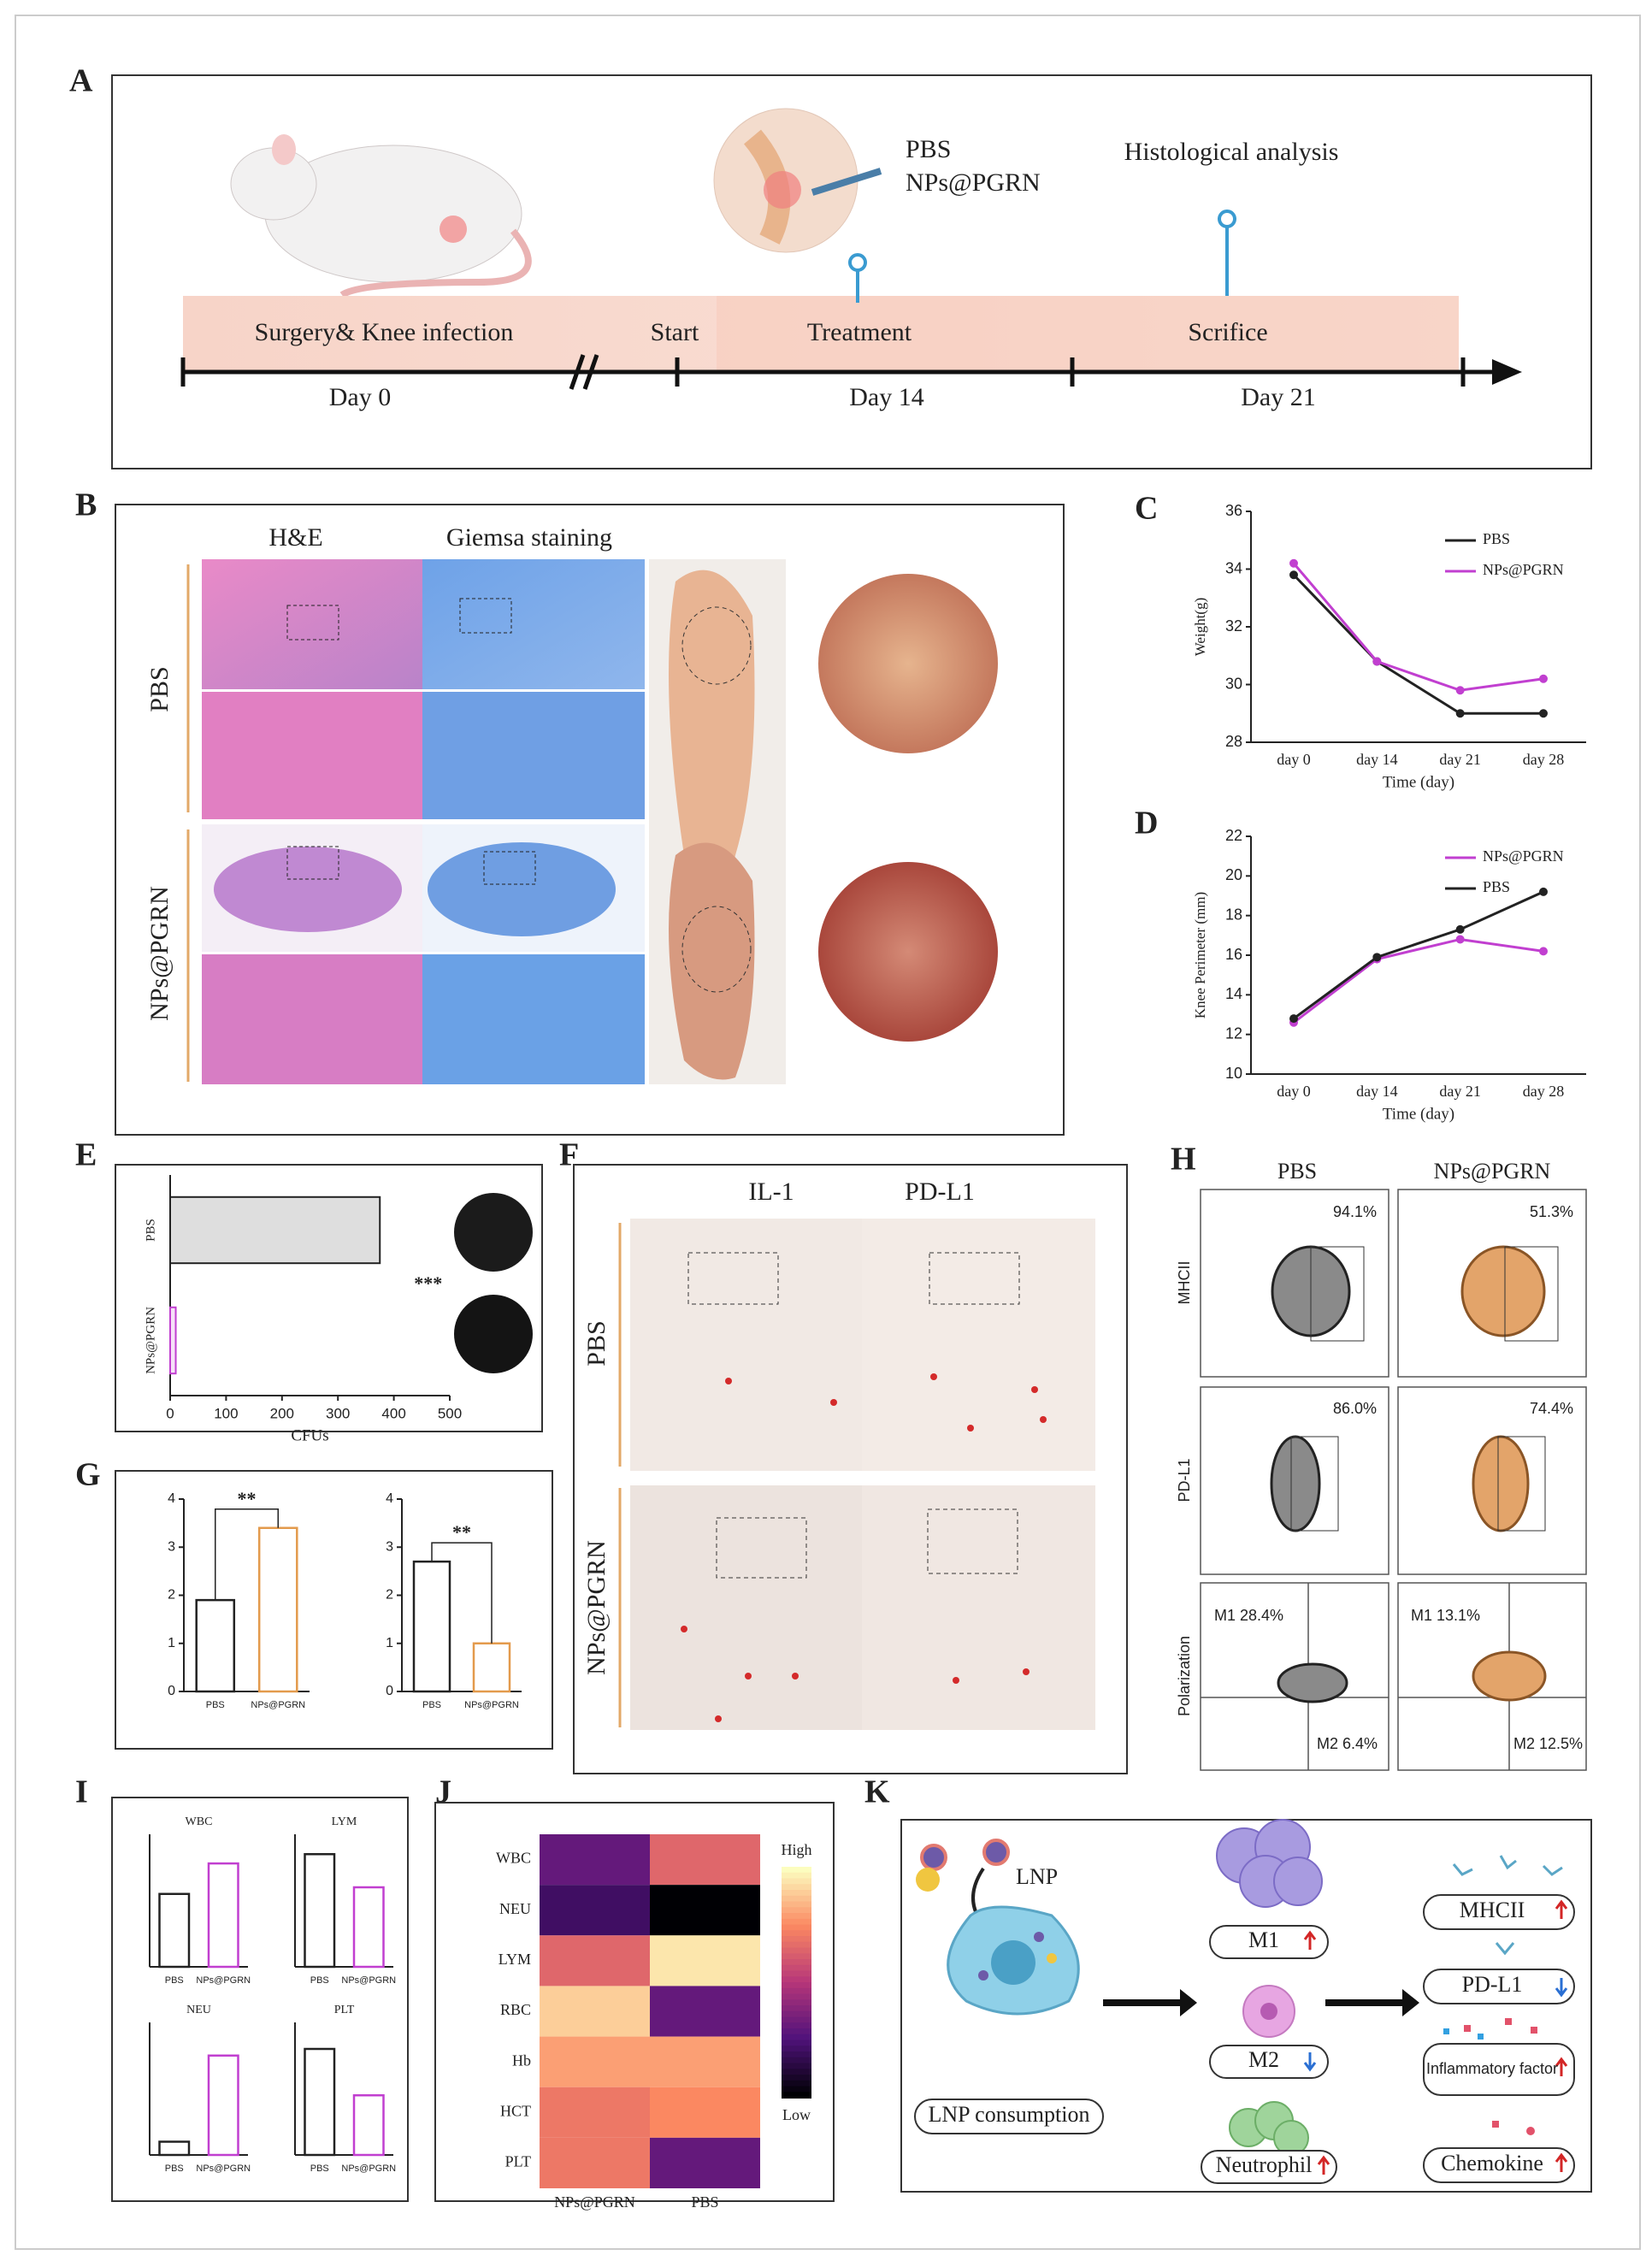 This screenshot has width=1652, height=2261. Describe the element at coordinates (529, 537) in the screenshot. I see `stain-label: Giemsa staining` at that location.